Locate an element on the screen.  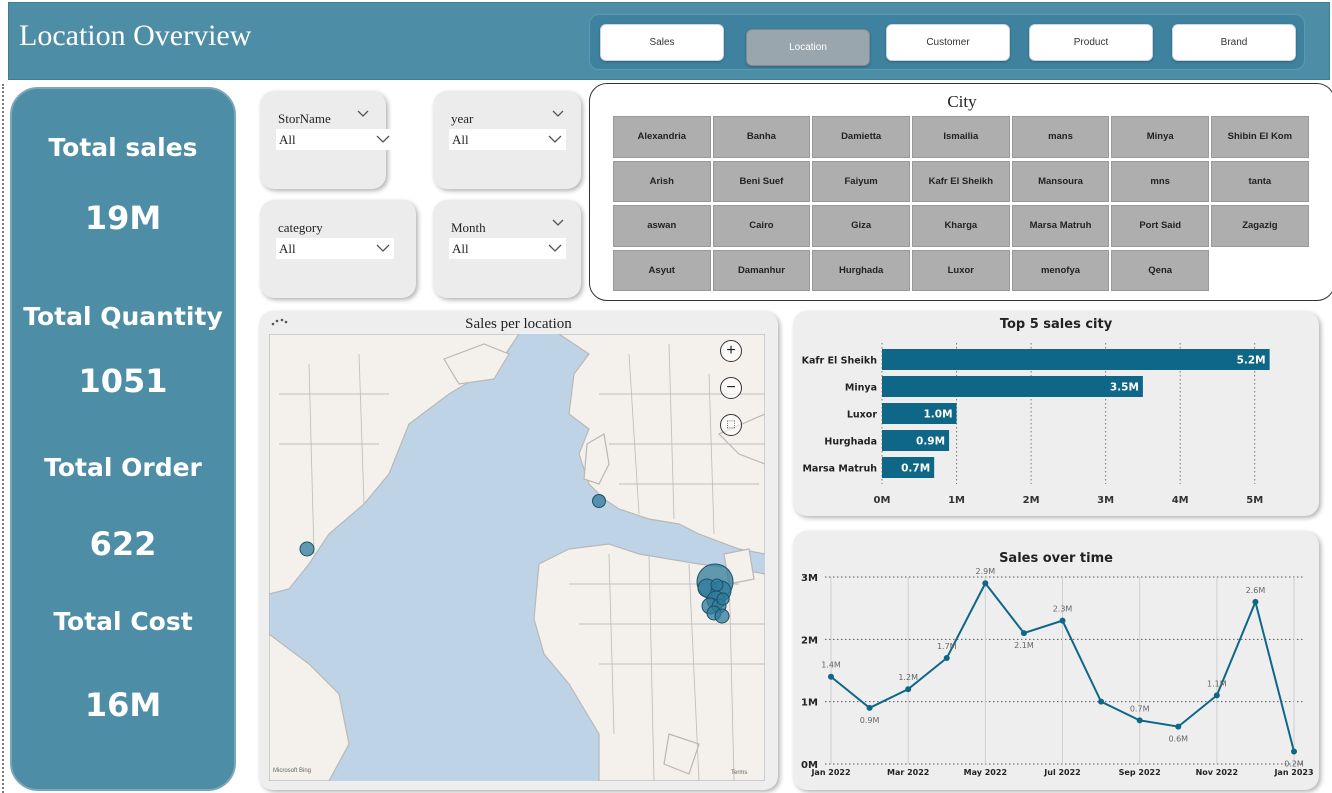
zoom-in-icon: + is located at coordinates (731, 351).